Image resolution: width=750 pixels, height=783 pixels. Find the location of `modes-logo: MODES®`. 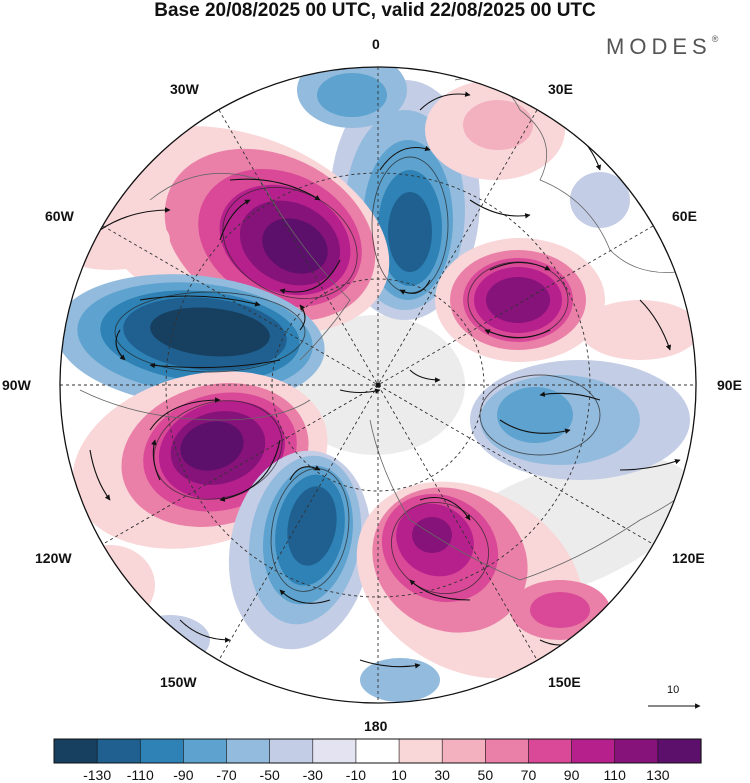

modes-logo: MODES® is located at coordinates (662, 47).